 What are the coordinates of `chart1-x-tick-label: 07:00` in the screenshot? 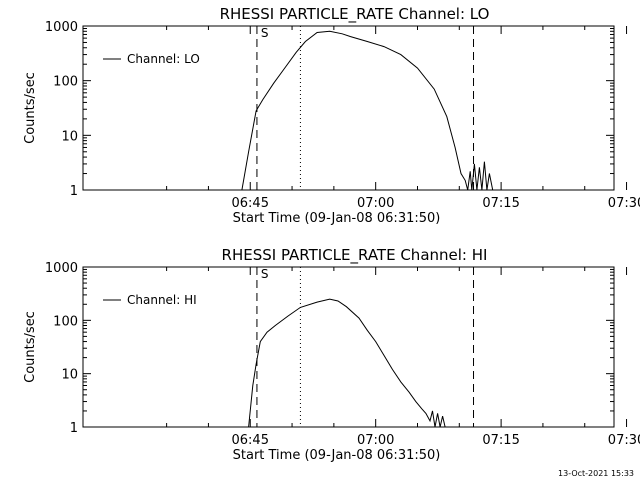 It's located at (375, 203).